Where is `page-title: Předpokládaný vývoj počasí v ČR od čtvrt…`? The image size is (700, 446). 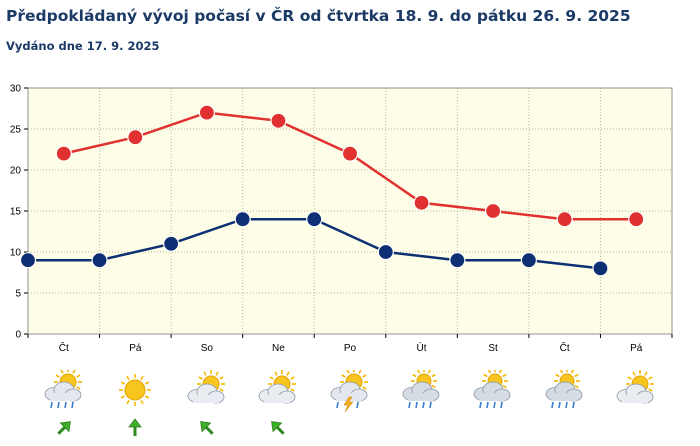
page-title: Předpokládaný vývoj počasí v ČR od čtvrt… is located at coordinates (318, 16).